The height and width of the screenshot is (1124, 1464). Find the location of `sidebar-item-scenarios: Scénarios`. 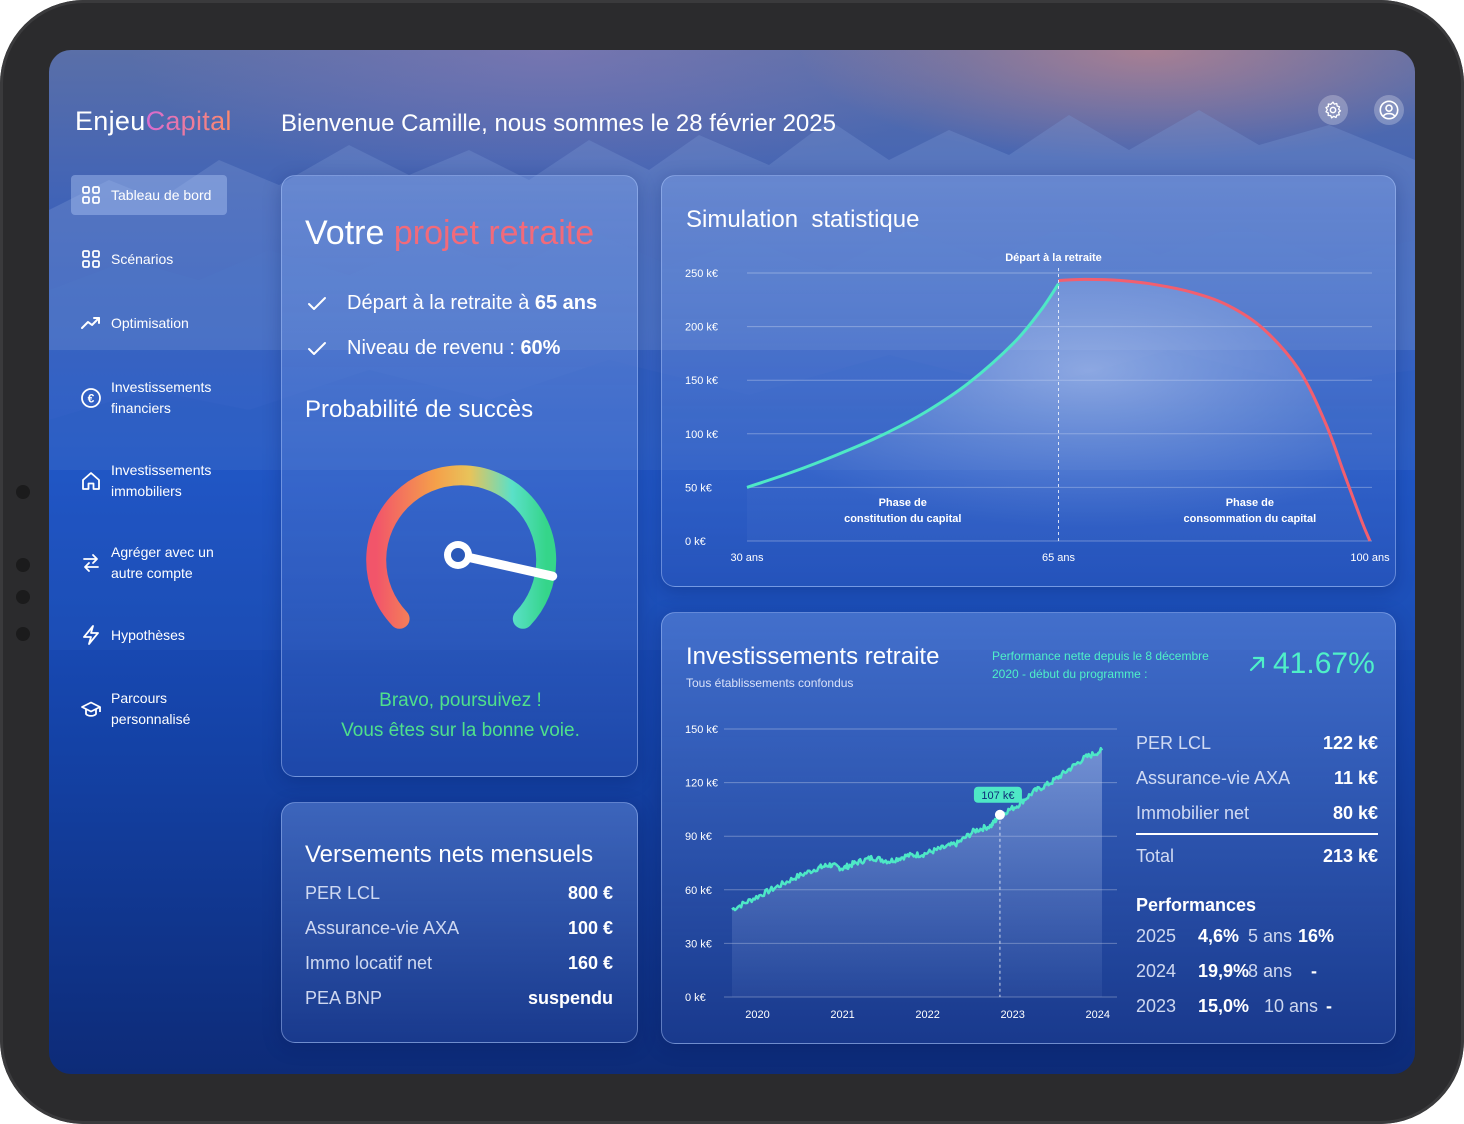

sidebar-item-scenarios: Scénarios is located at coordinates (149, 259).